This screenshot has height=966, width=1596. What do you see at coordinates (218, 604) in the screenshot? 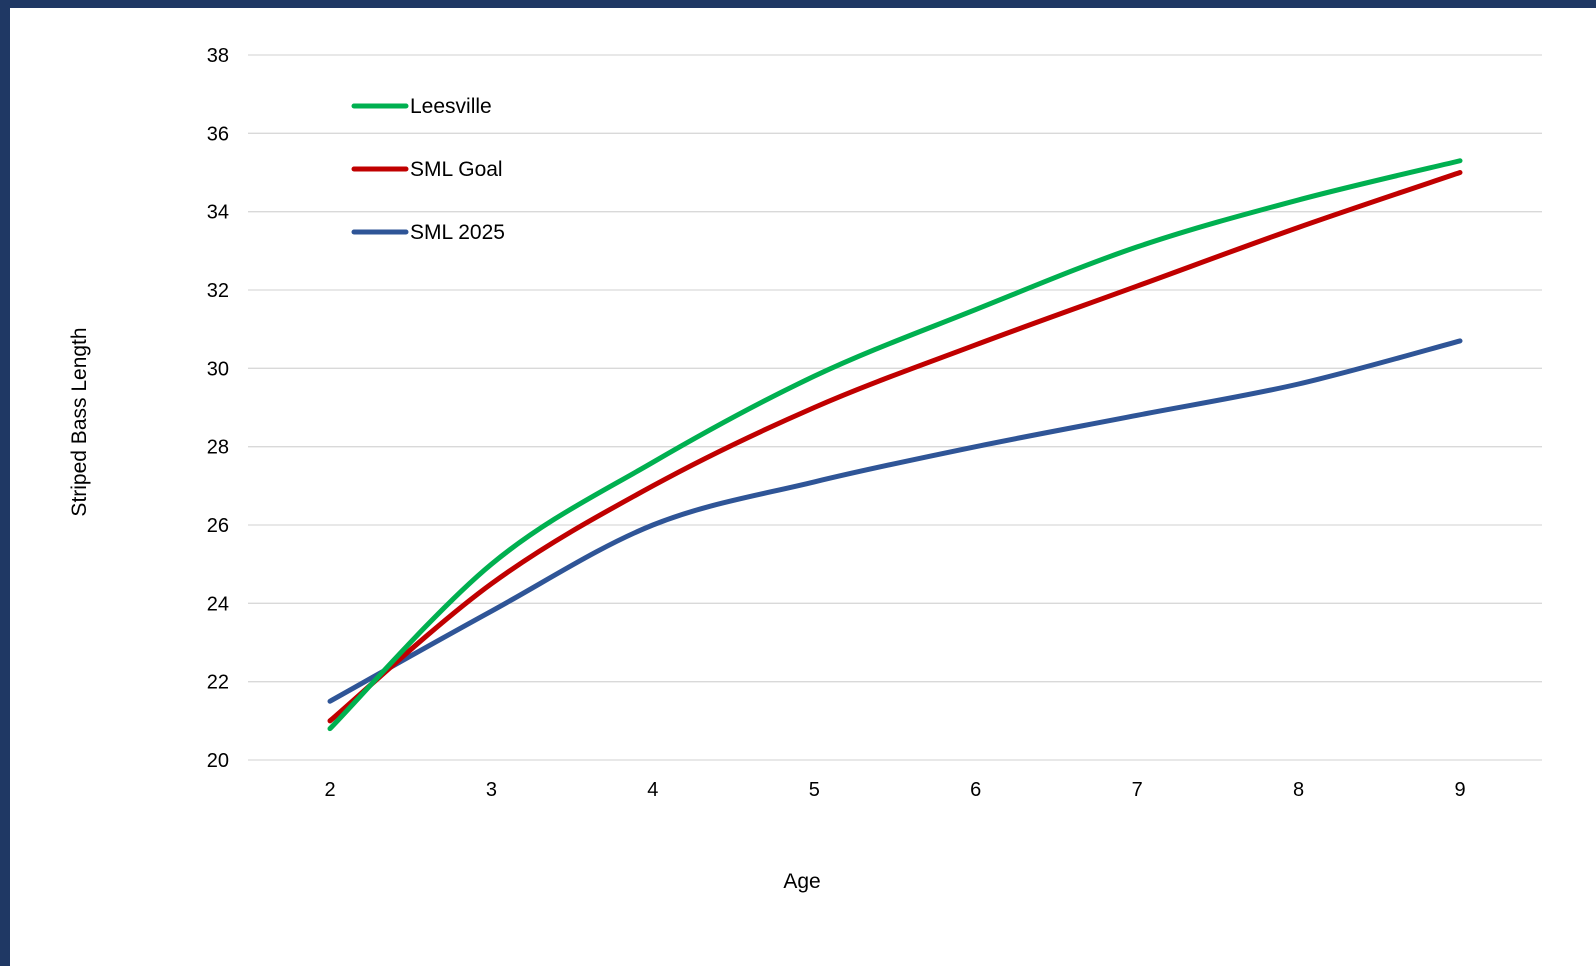
I see `y-tick-label: 24` at bounding box center [218, 604].